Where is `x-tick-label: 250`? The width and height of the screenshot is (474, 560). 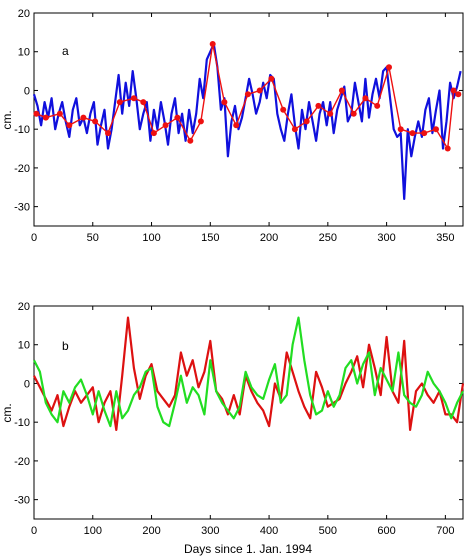
x-tick-label: 250 is located at coordinates (328, 238).